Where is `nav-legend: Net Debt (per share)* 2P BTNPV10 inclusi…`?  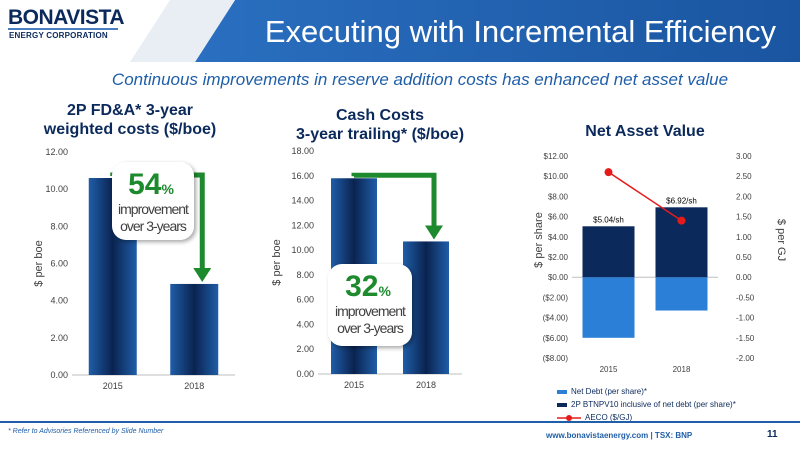 nav-legend: Net Debt (per share)* 2P BTNPV10 inclusi… is located at coordinates (646, 404).